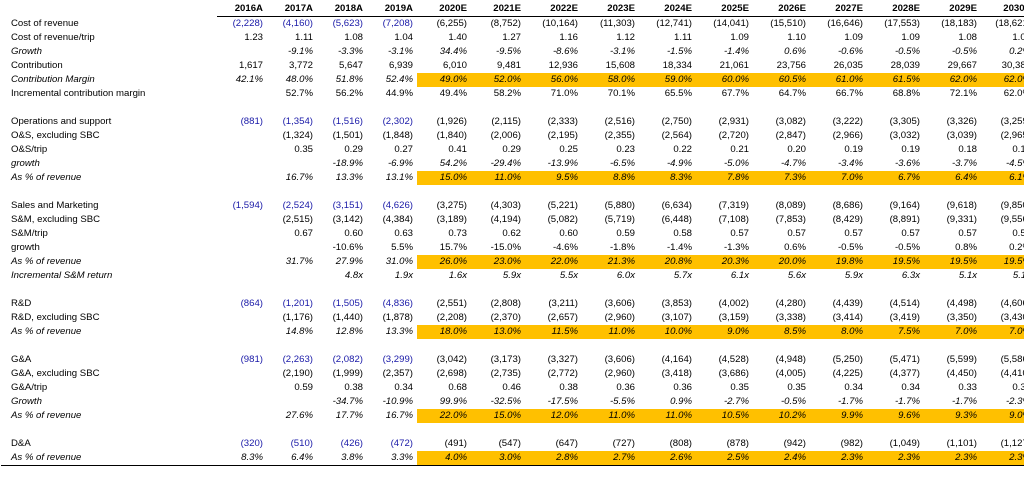 The width and height of the screenshot is (1024, 485). I want to click on value-cell: (1,354), so click(297, 121).